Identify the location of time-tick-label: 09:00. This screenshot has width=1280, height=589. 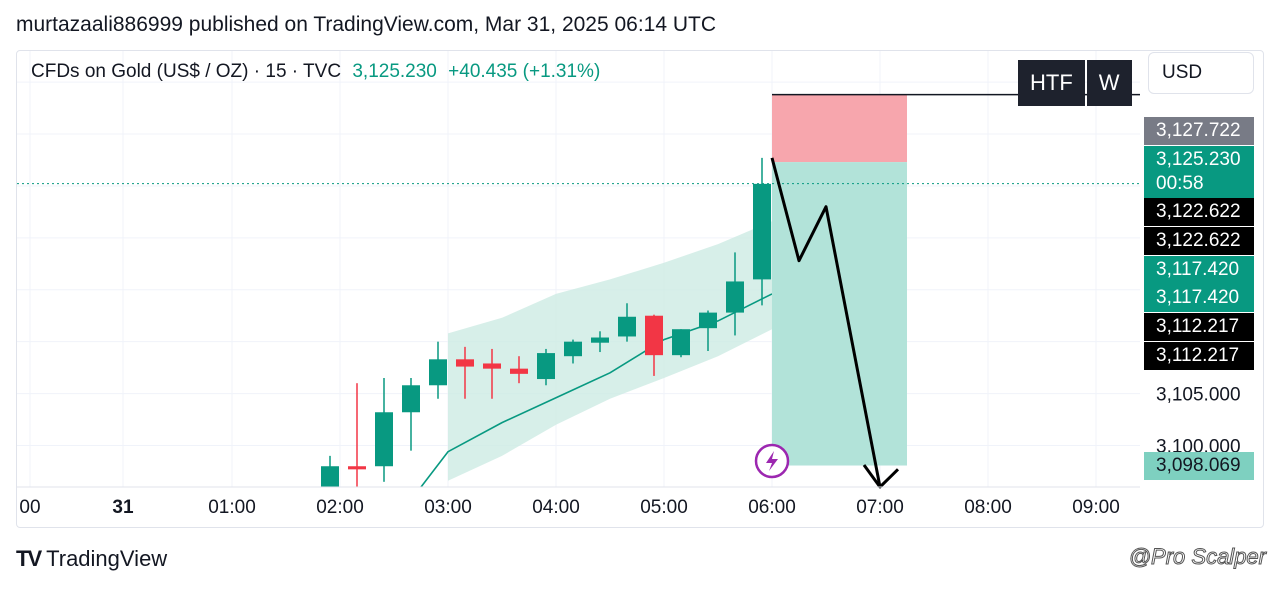
(1096, 507).